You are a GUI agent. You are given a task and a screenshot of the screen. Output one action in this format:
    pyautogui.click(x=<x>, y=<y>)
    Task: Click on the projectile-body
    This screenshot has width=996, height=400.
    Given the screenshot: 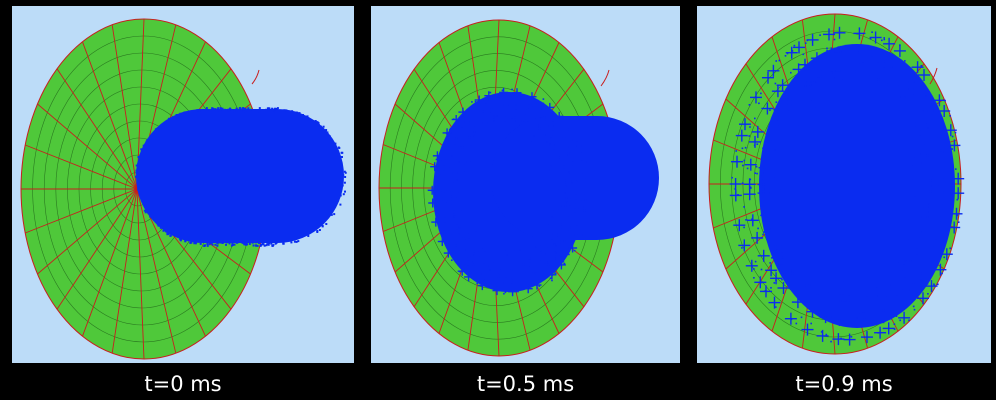 What is the action you would take?
    pyautogui.click(x=240, y=176)
    